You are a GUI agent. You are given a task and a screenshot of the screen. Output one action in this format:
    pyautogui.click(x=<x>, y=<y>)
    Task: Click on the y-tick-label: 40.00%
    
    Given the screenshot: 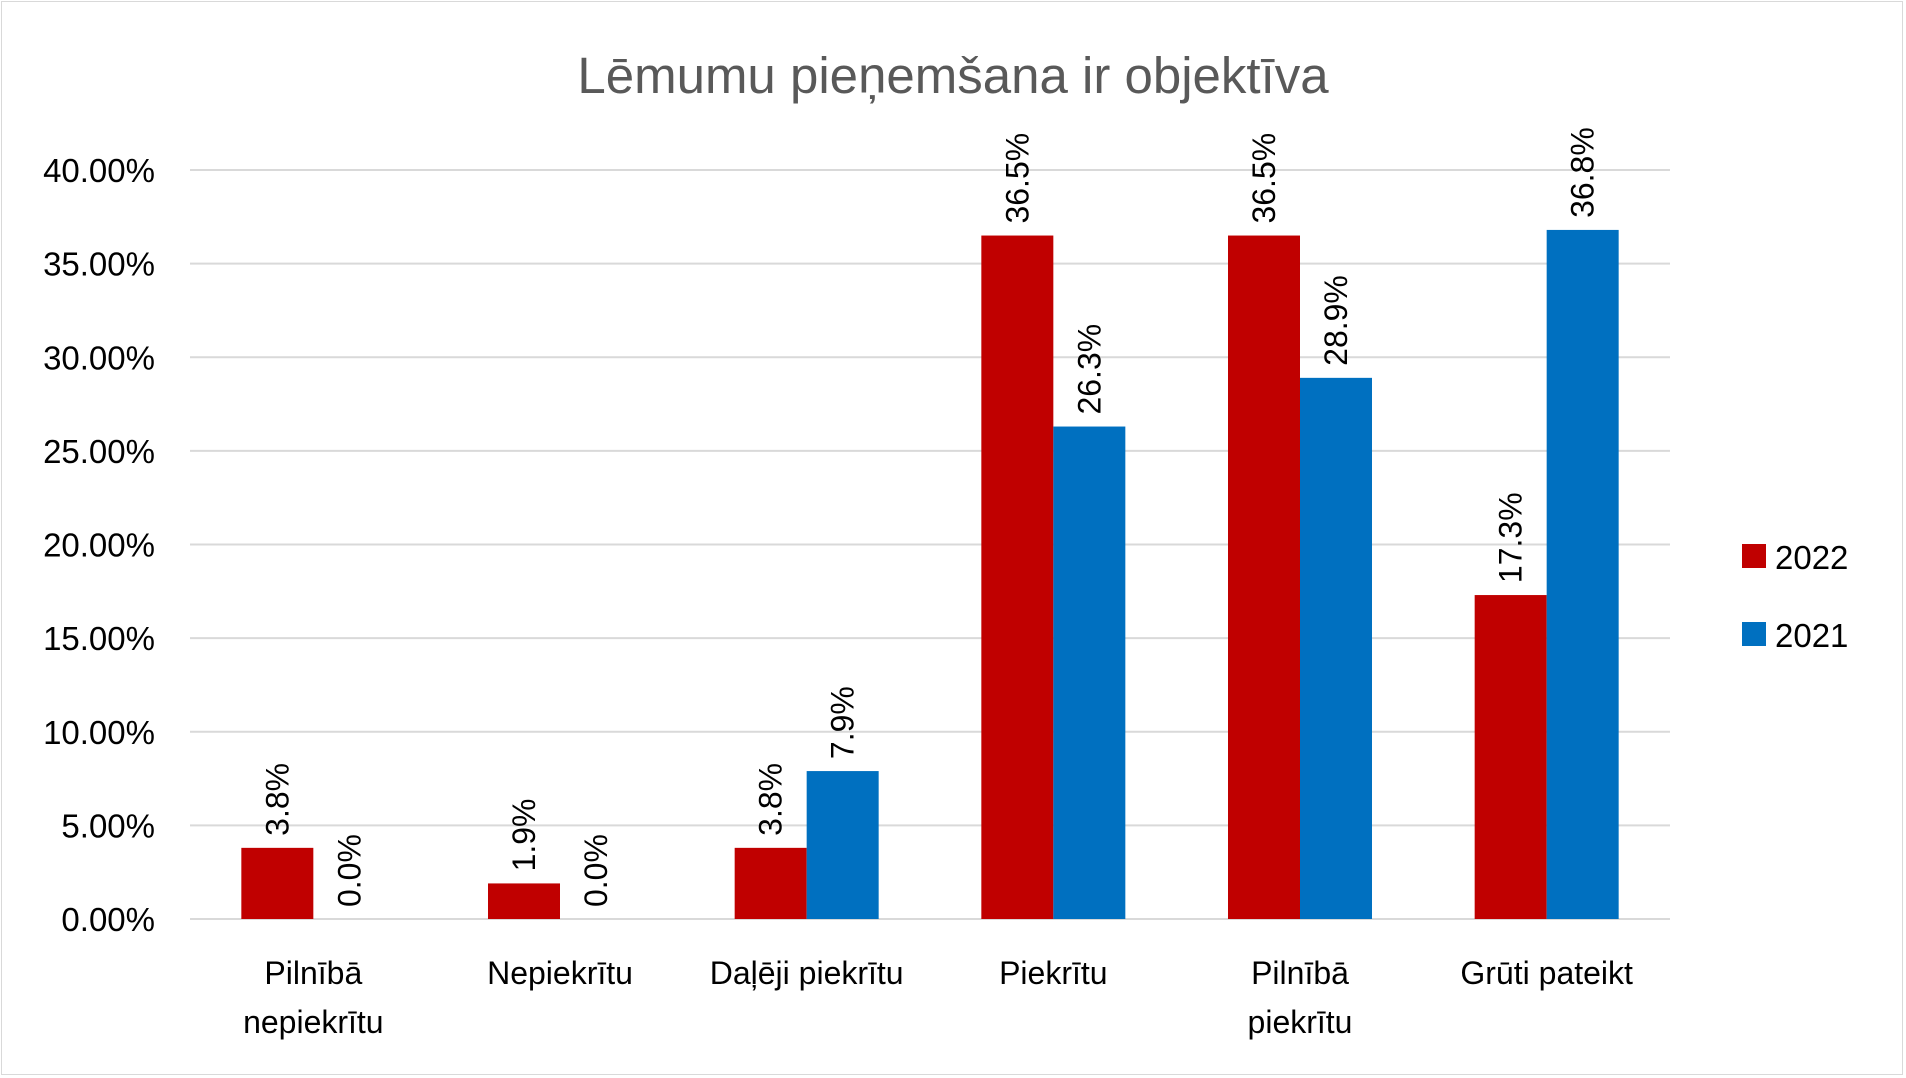 What is the action you would take?
    pyautogui.click(x=99, y=170)
    